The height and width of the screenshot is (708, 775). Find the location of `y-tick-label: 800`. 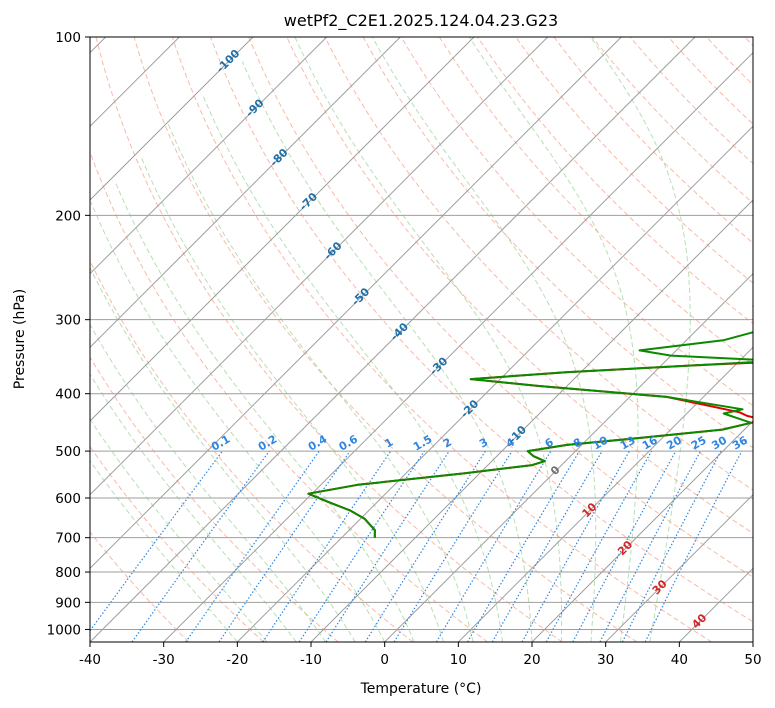

y-tick-label: 800 is located at coordinates (68, 573).